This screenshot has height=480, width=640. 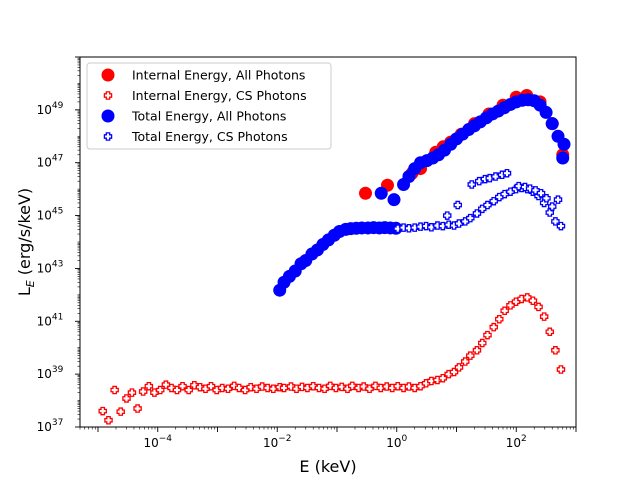 I want to click on legend-entry-4: Total Energy, CS Photons, so click(x=195, y=136).